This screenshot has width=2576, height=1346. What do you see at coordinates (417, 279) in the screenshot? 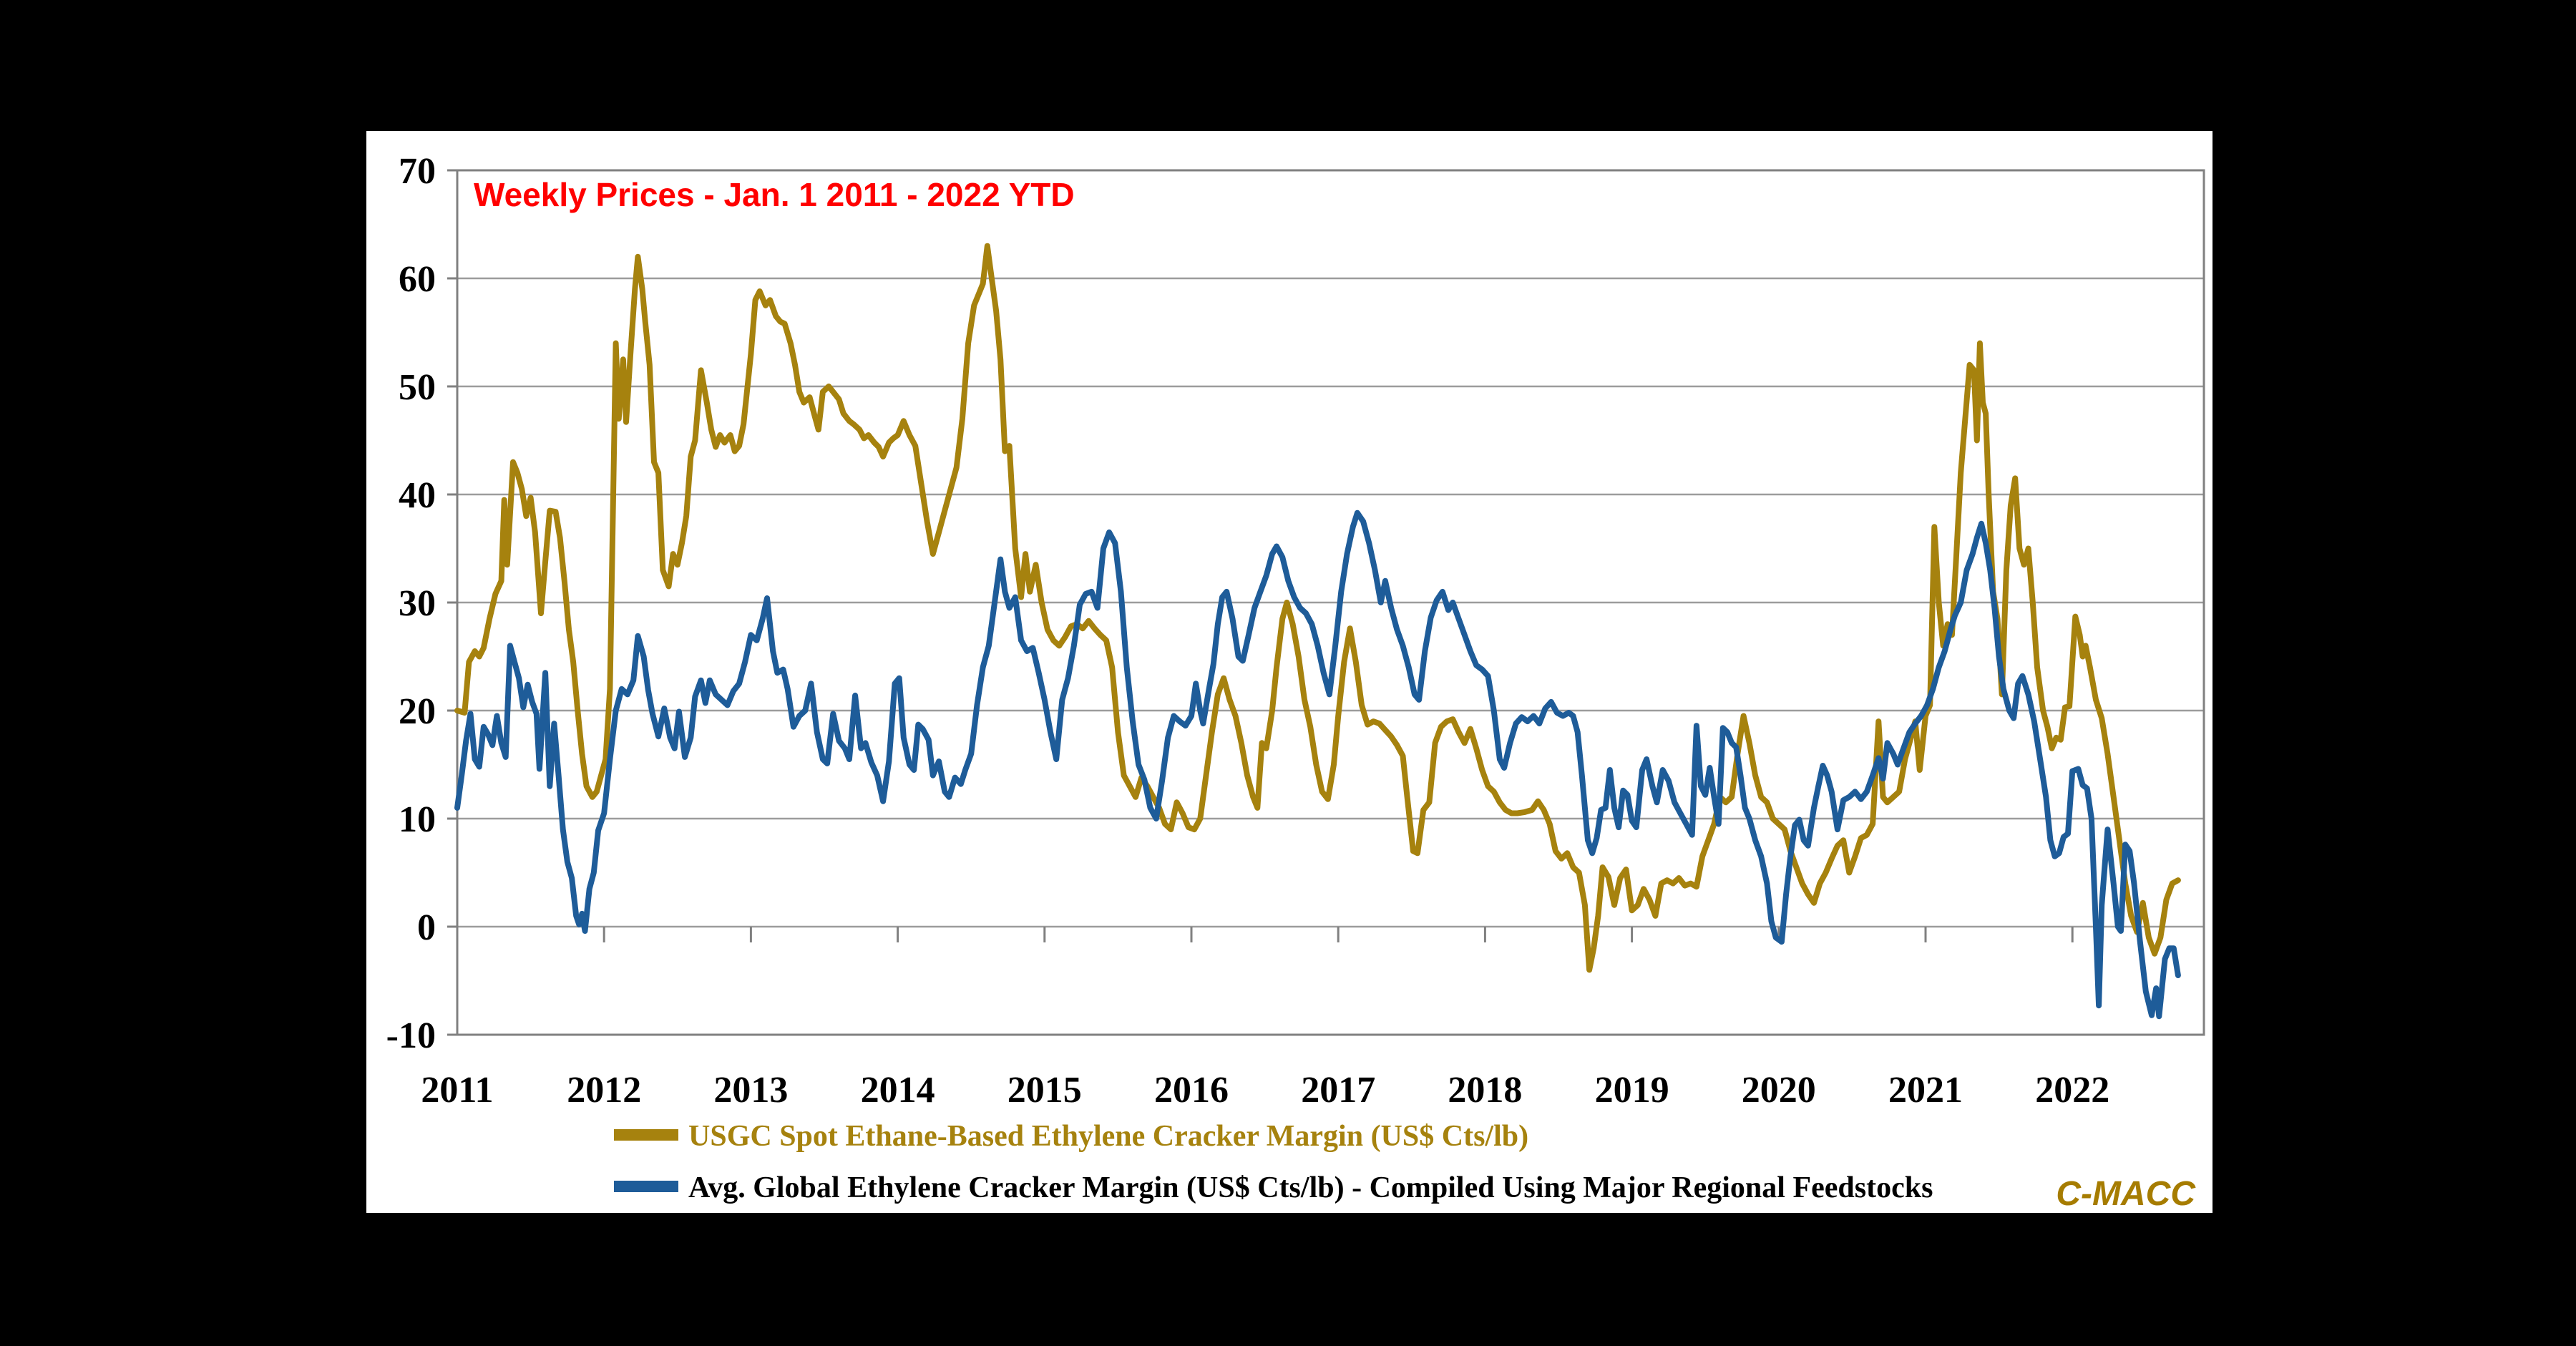
I see `y-axis-tick-label: 60` at bounding box center [417, 279].